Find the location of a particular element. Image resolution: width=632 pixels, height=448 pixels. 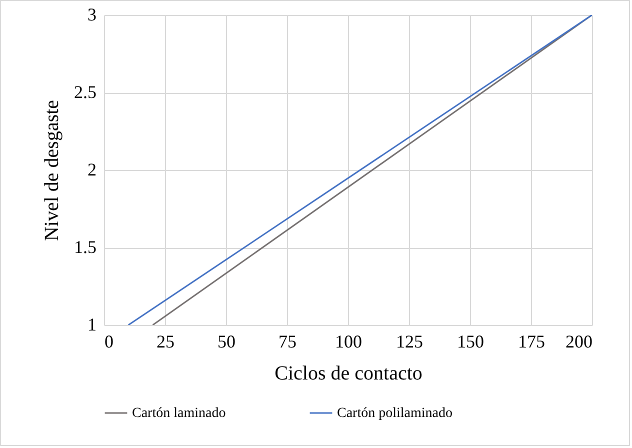

y-tick-label: 2.5 is located at coordinates (85, 92).